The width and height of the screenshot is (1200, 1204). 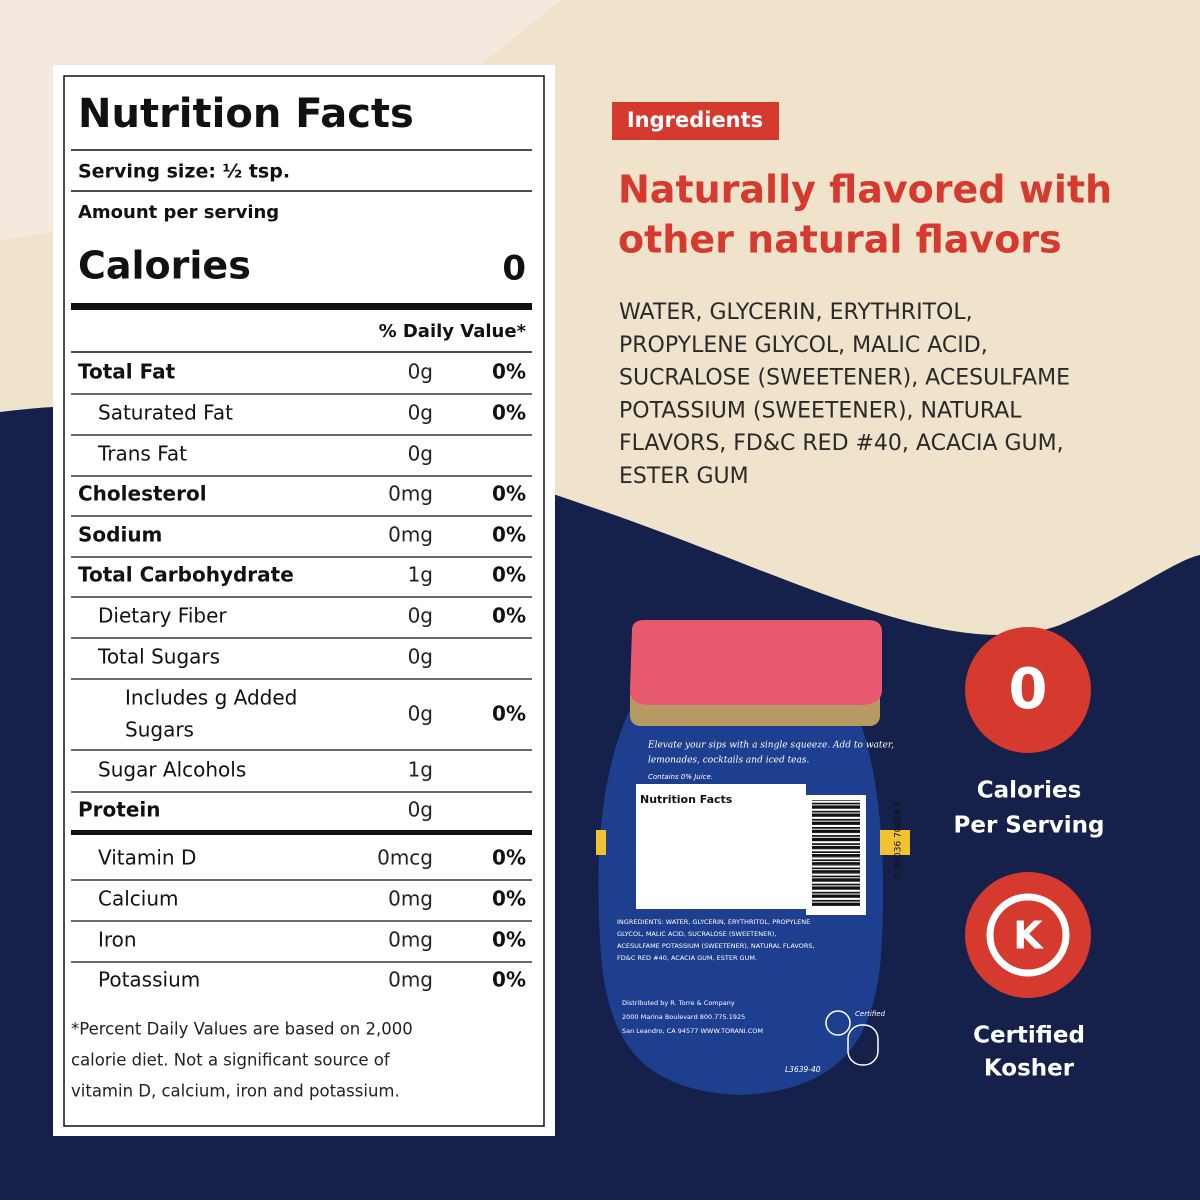 I want to click on footnote-line: vitamin D, calcium, iron and potassium., so click(x=235, y=1091).